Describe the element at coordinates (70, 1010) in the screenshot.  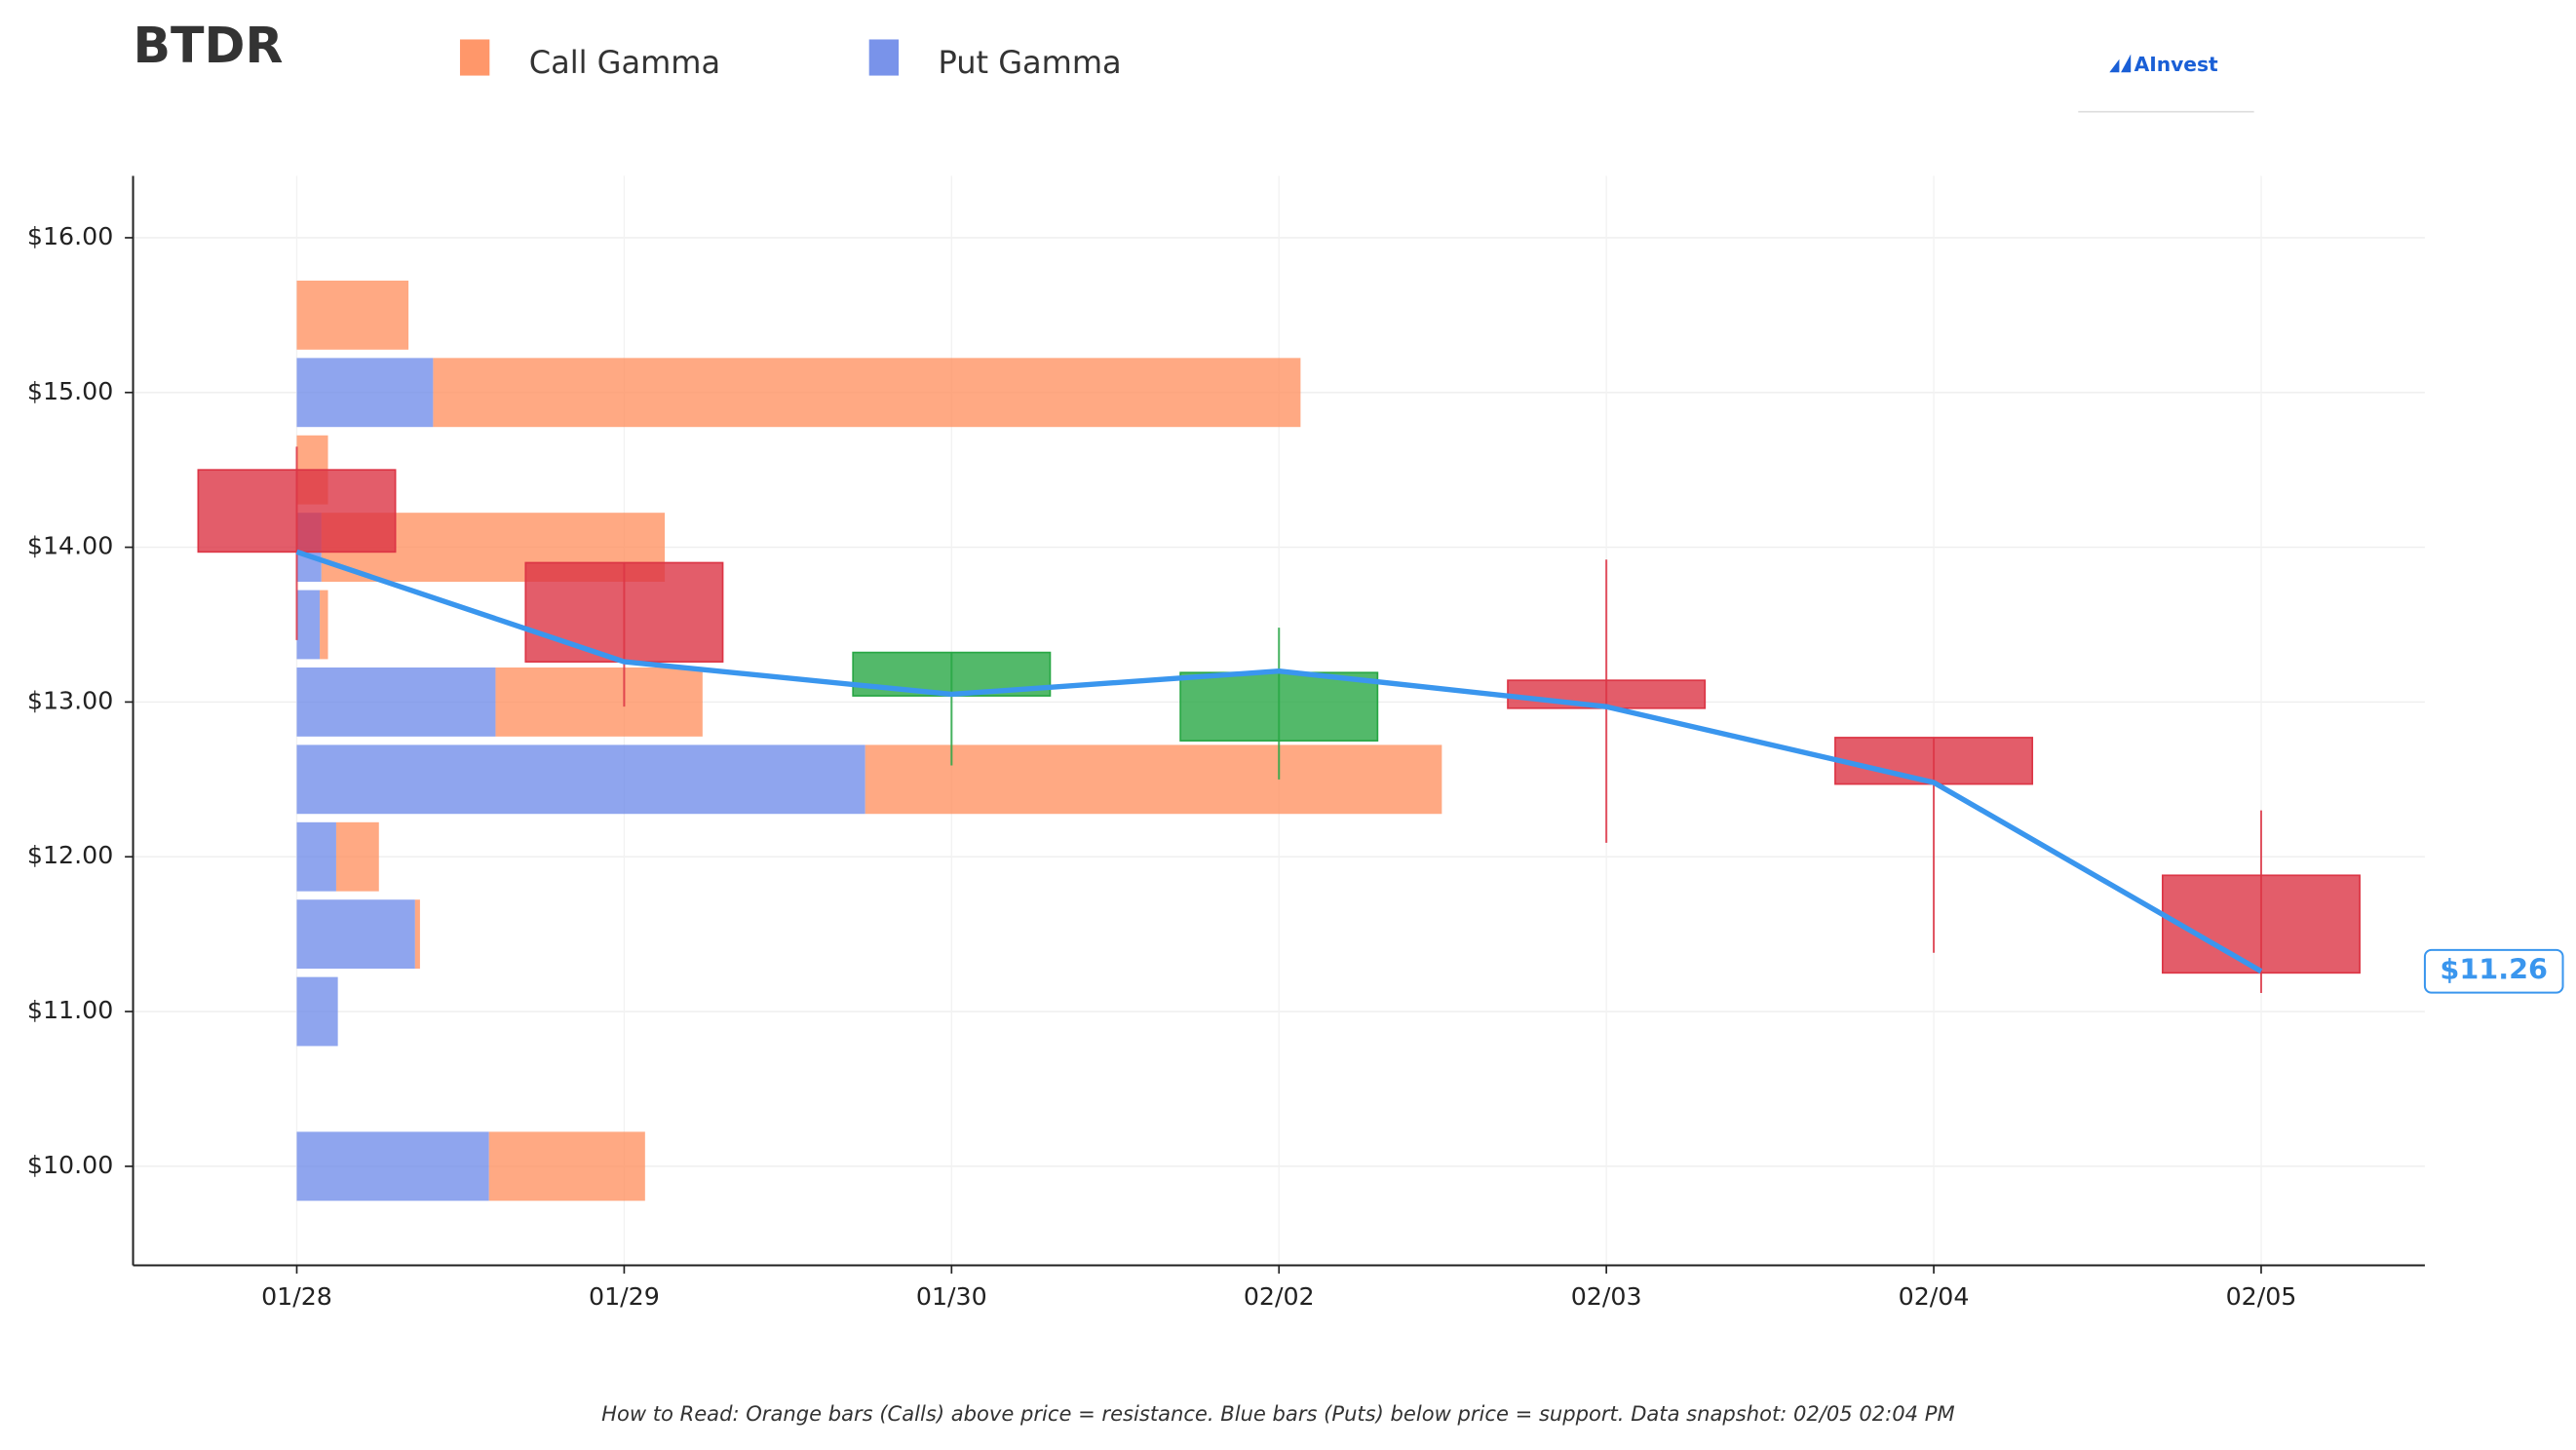
I see `y-tick-label: $11.00` at that location.